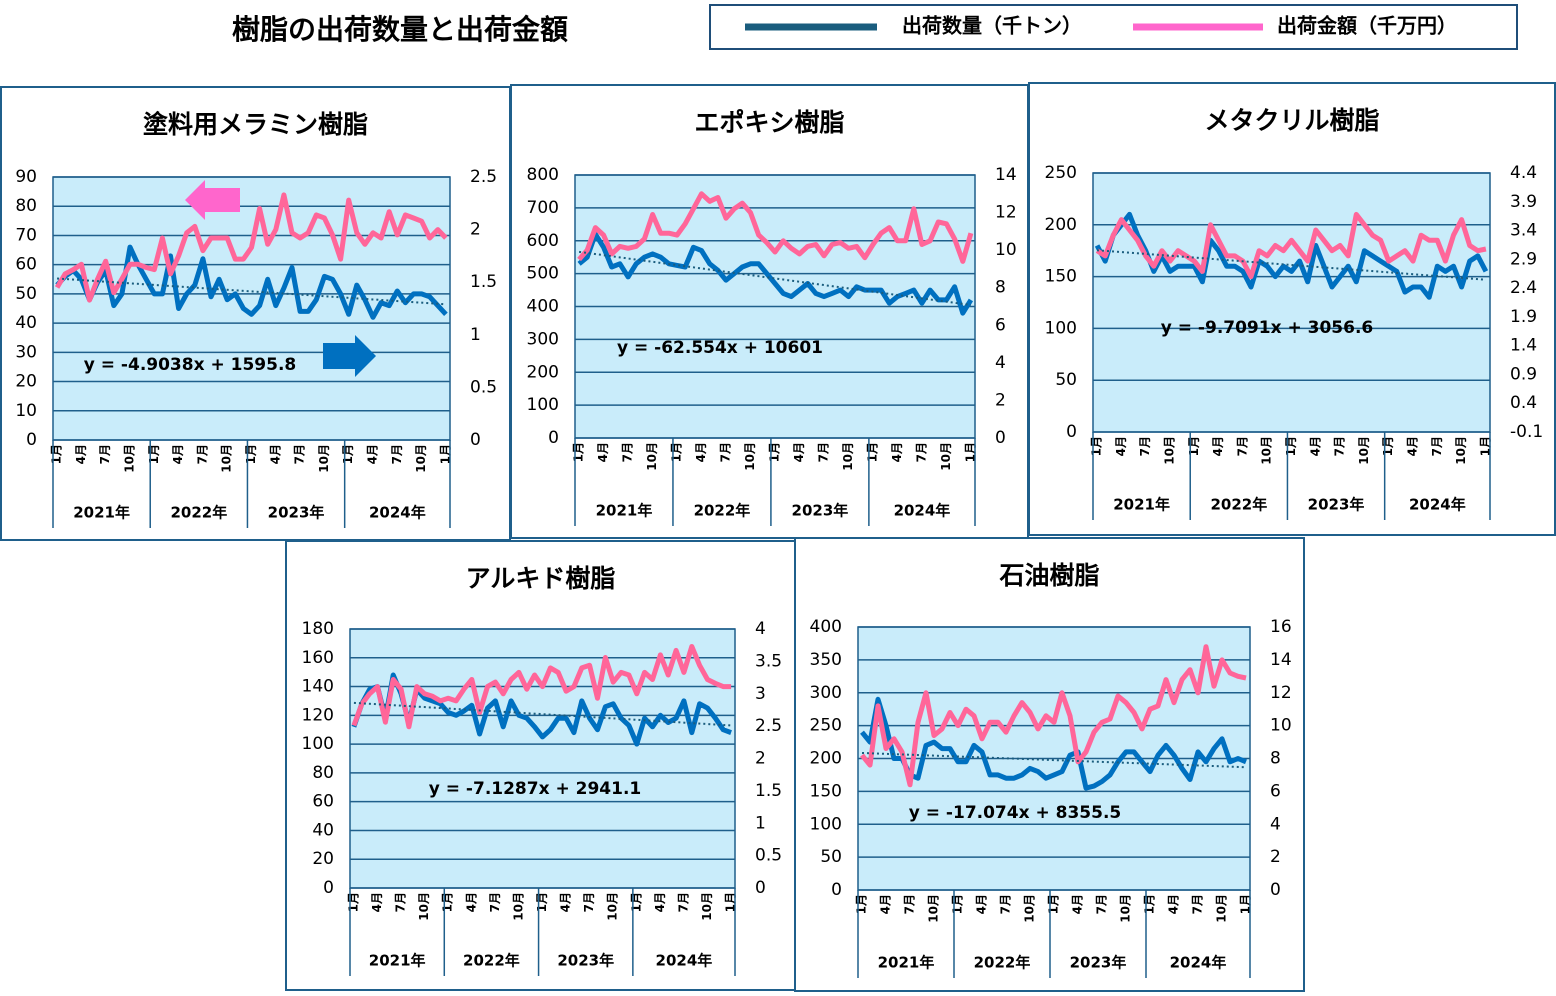  Describe the element at coordinates (541, 578) in the screenshot. I see `chart-title: アルキド樹脂` at that location.